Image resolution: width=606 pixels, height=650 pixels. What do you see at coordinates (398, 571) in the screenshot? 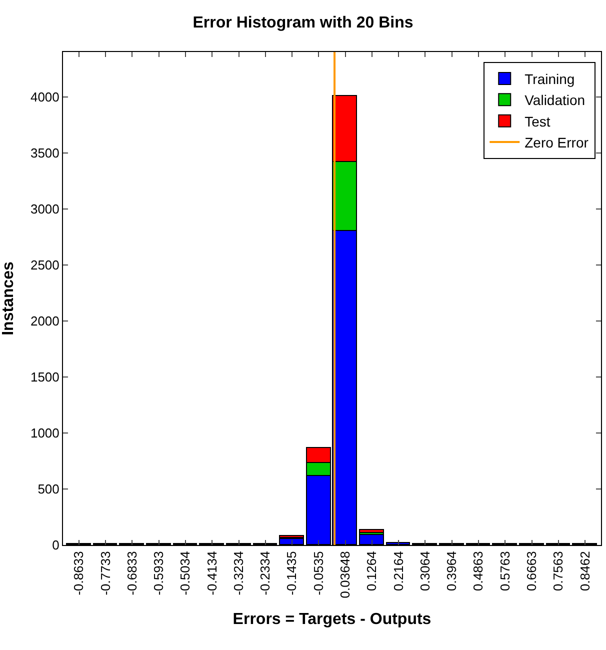
I see `x-tick-label: 0.2164` at bounding box center [398, 571].